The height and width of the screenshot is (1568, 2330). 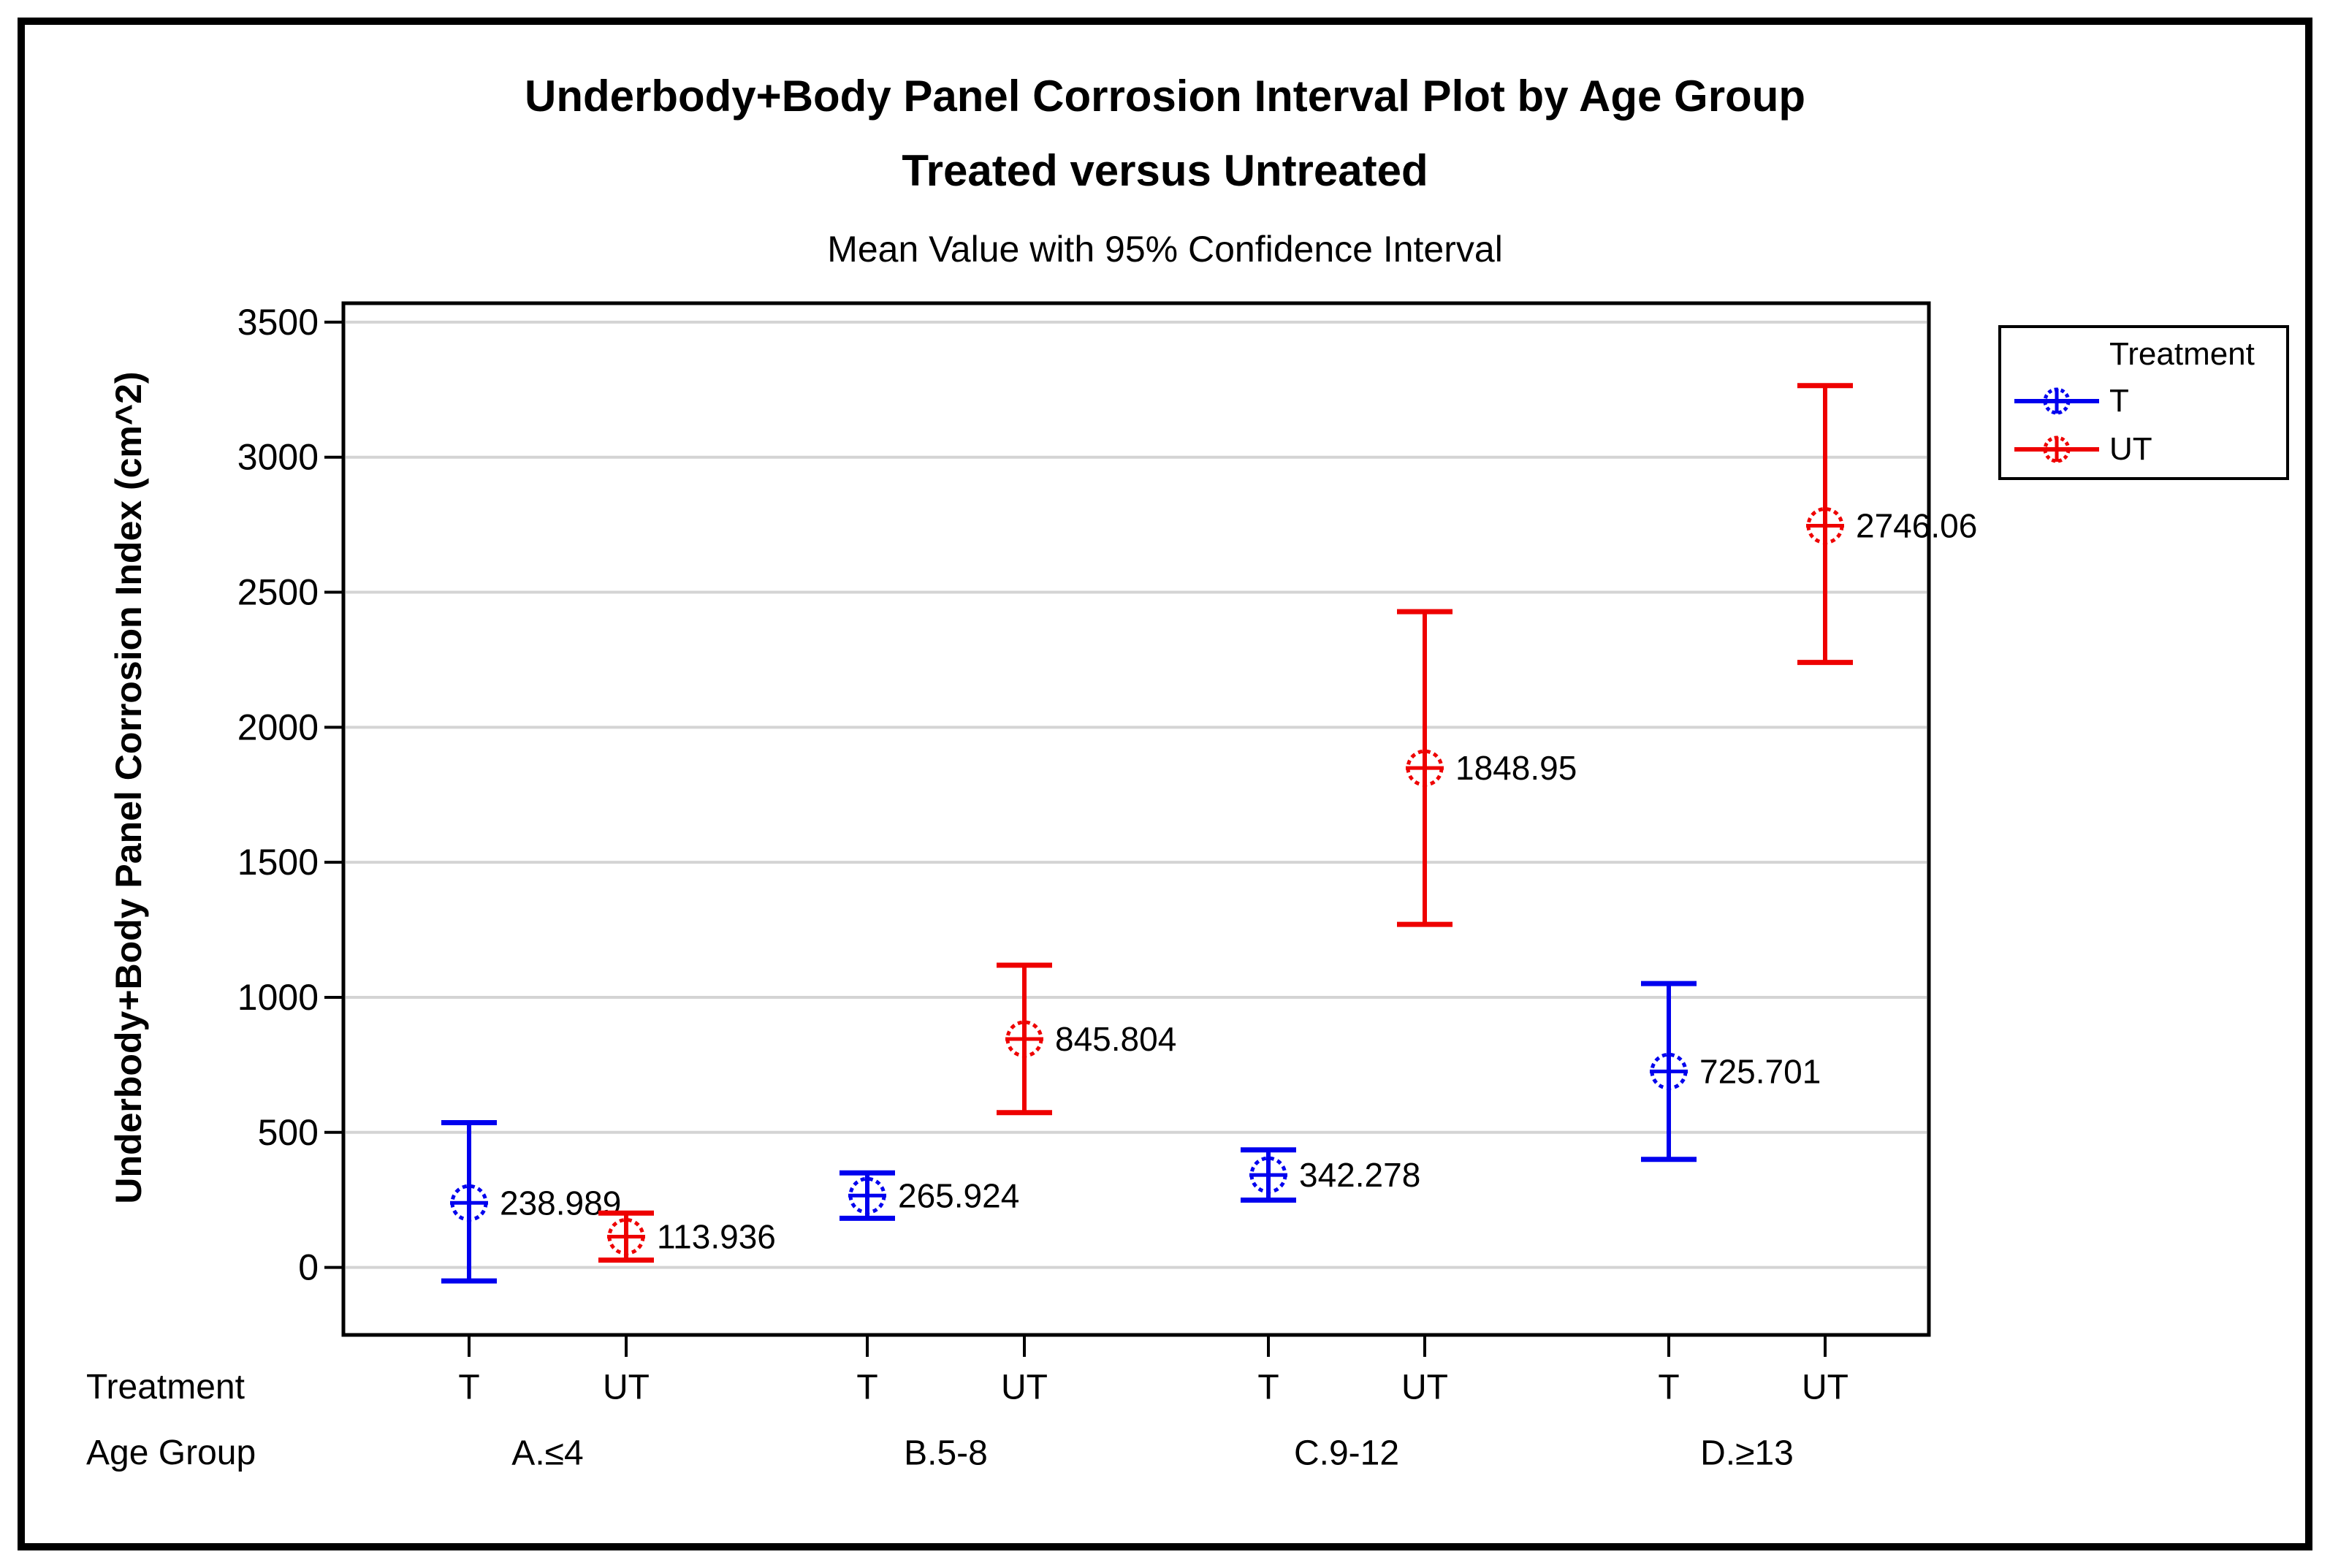 What do you see at coordinates (1165, 249) in the screenshot?
I see `chart-subtitle: Mean Value with 95% Confidence Interval` at bounding box center [1165, 249].